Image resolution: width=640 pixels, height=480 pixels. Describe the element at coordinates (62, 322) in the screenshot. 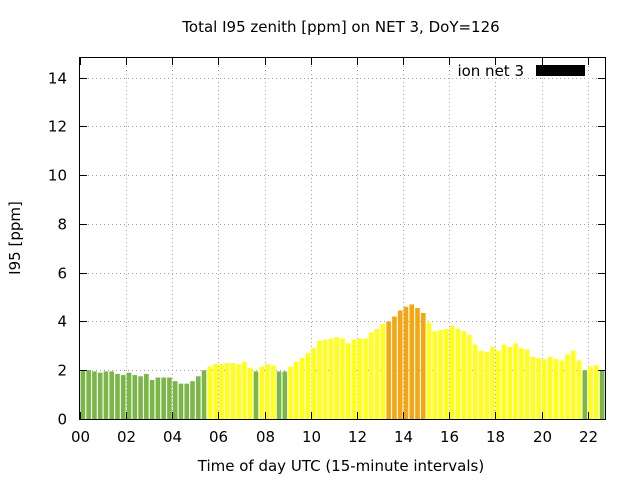

I see `y-tick-label: 4` at that location.